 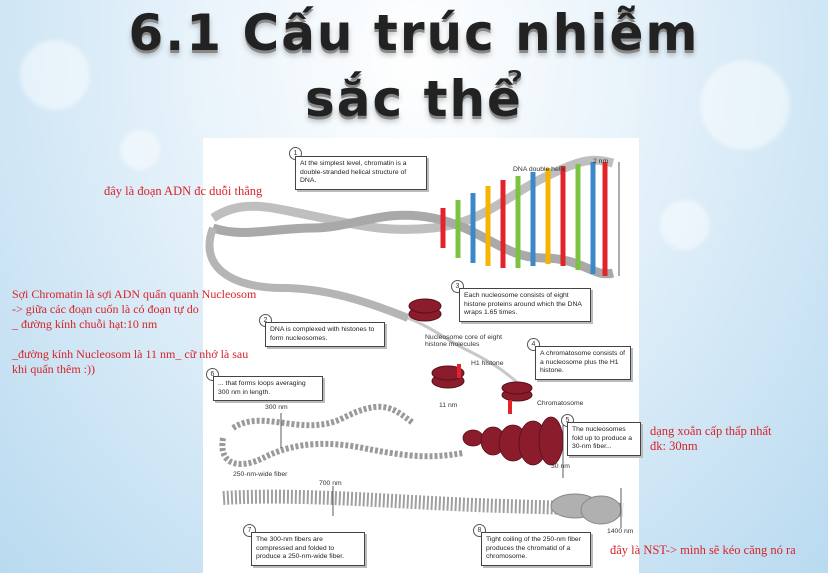 I want to click on note-lowest-coil: dạng xoắn cấp thấp nhất đk: 30nm, so click(x=711, y=438).